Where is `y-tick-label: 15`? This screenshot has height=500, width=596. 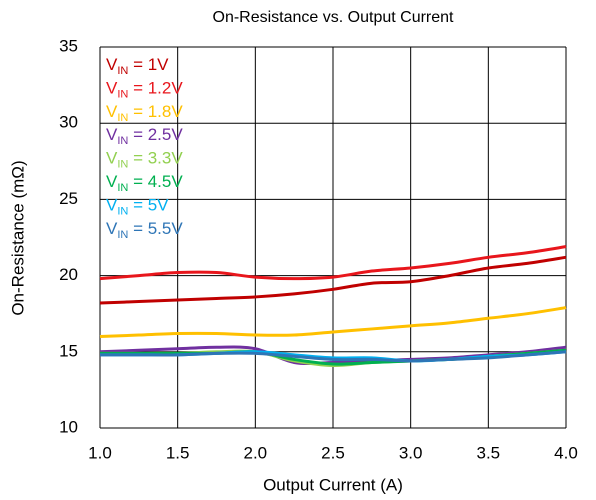 y-tick-label: 15 is located at coordinates (68, 350).